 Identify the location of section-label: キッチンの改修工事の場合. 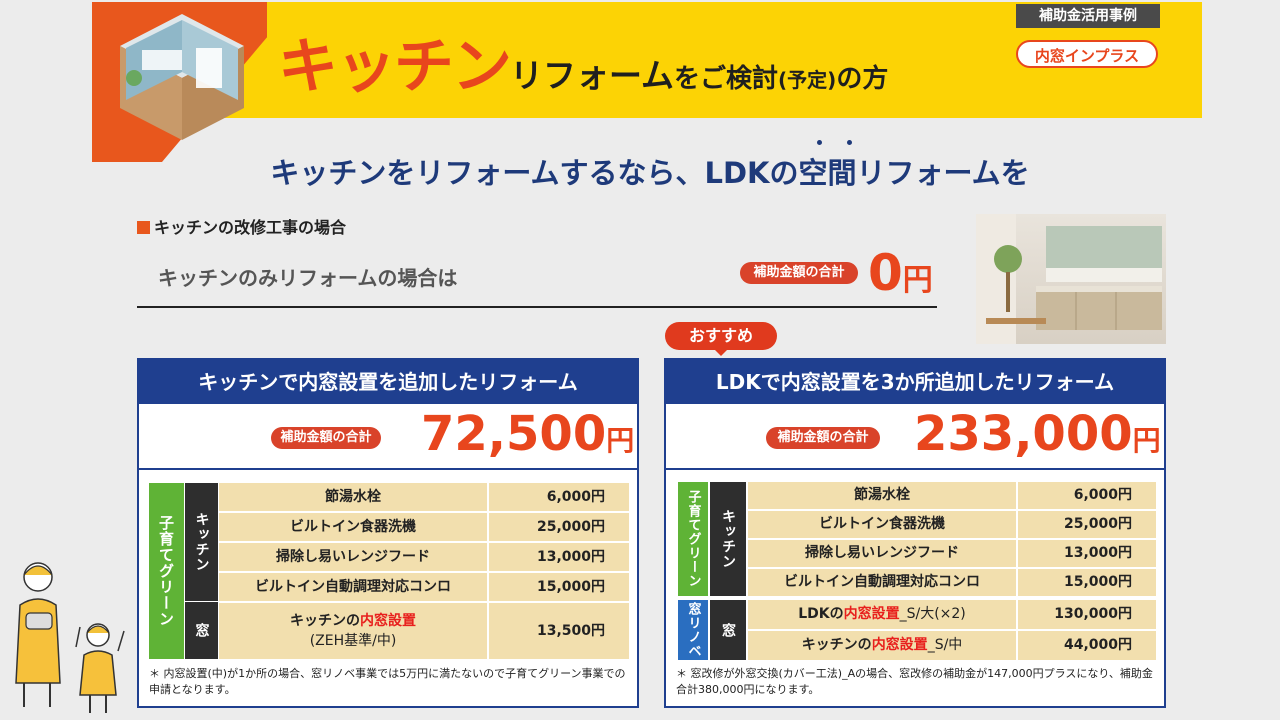
(241, 226).